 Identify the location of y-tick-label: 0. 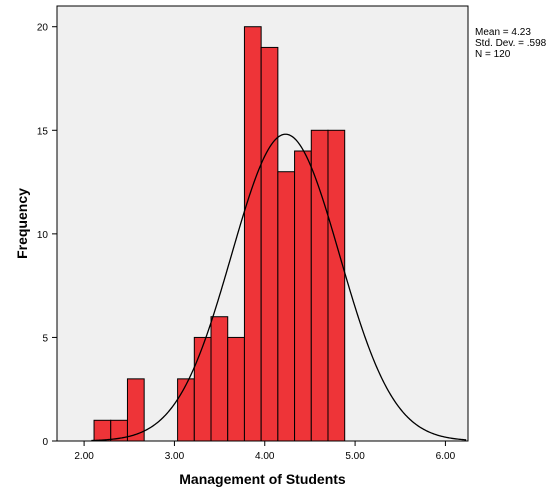
(45, 442).